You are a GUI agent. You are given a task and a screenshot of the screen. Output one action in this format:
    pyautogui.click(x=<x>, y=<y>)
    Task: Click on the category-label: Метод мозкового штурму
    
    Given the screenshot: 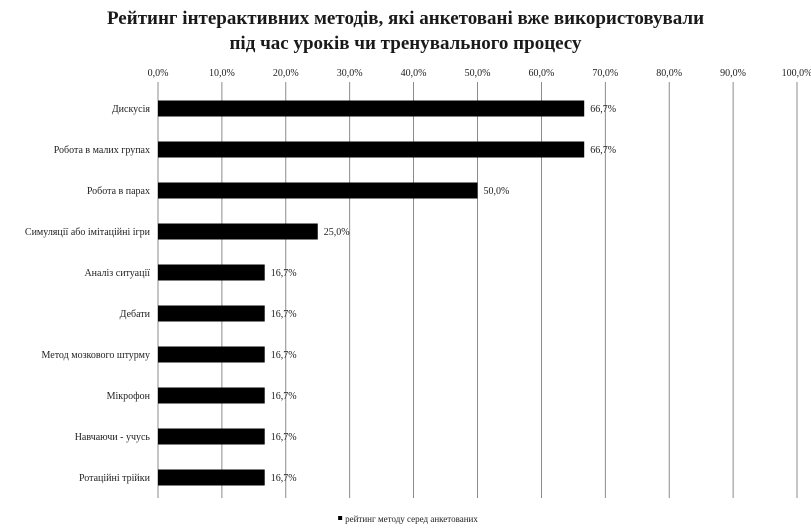 What is the action you would take?
    pyautogui.click(x=96, y=355)
    